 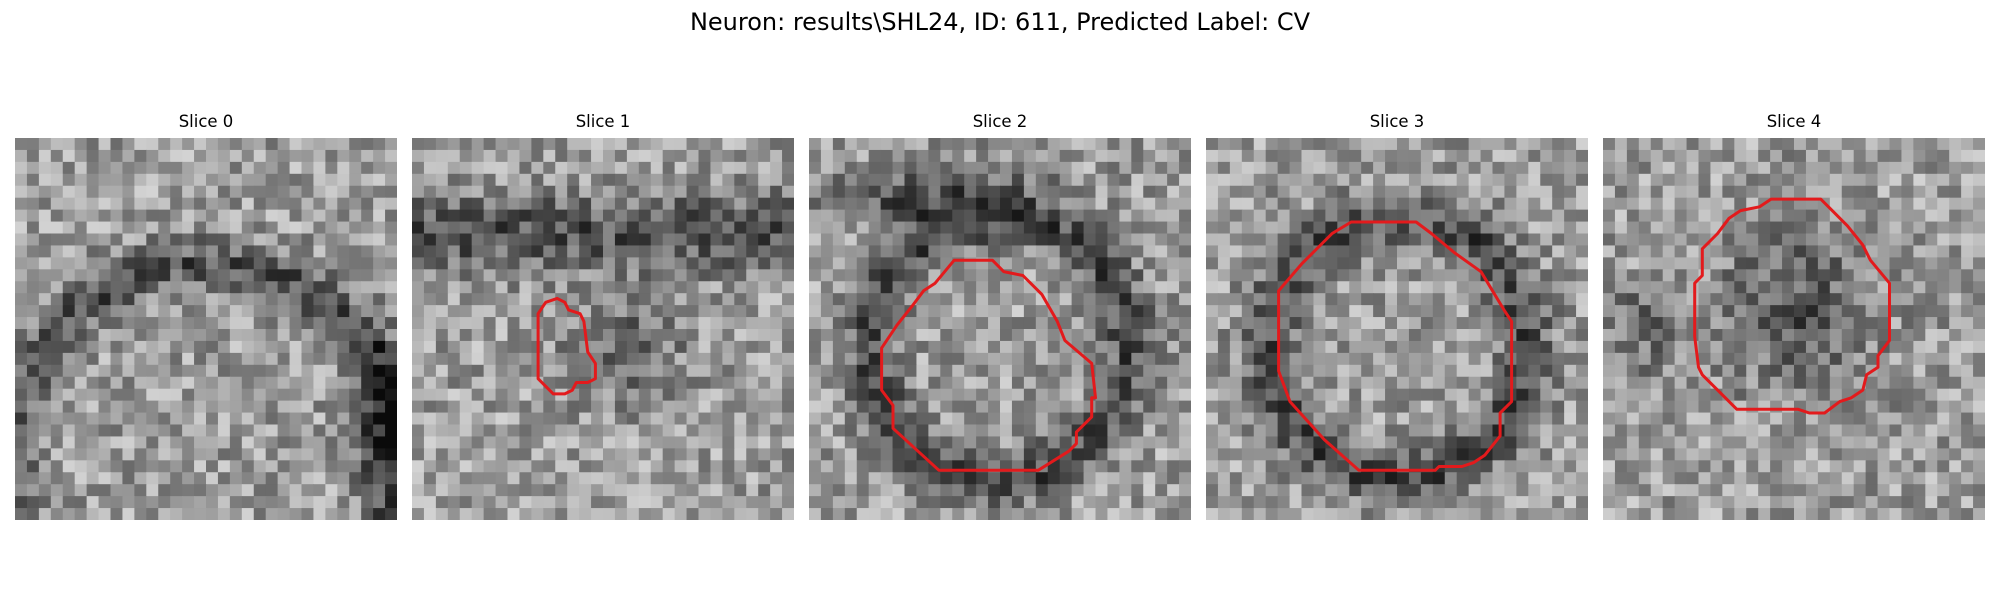 I want to click on slice-title: Slice 2, so click(x=1000, y=121).